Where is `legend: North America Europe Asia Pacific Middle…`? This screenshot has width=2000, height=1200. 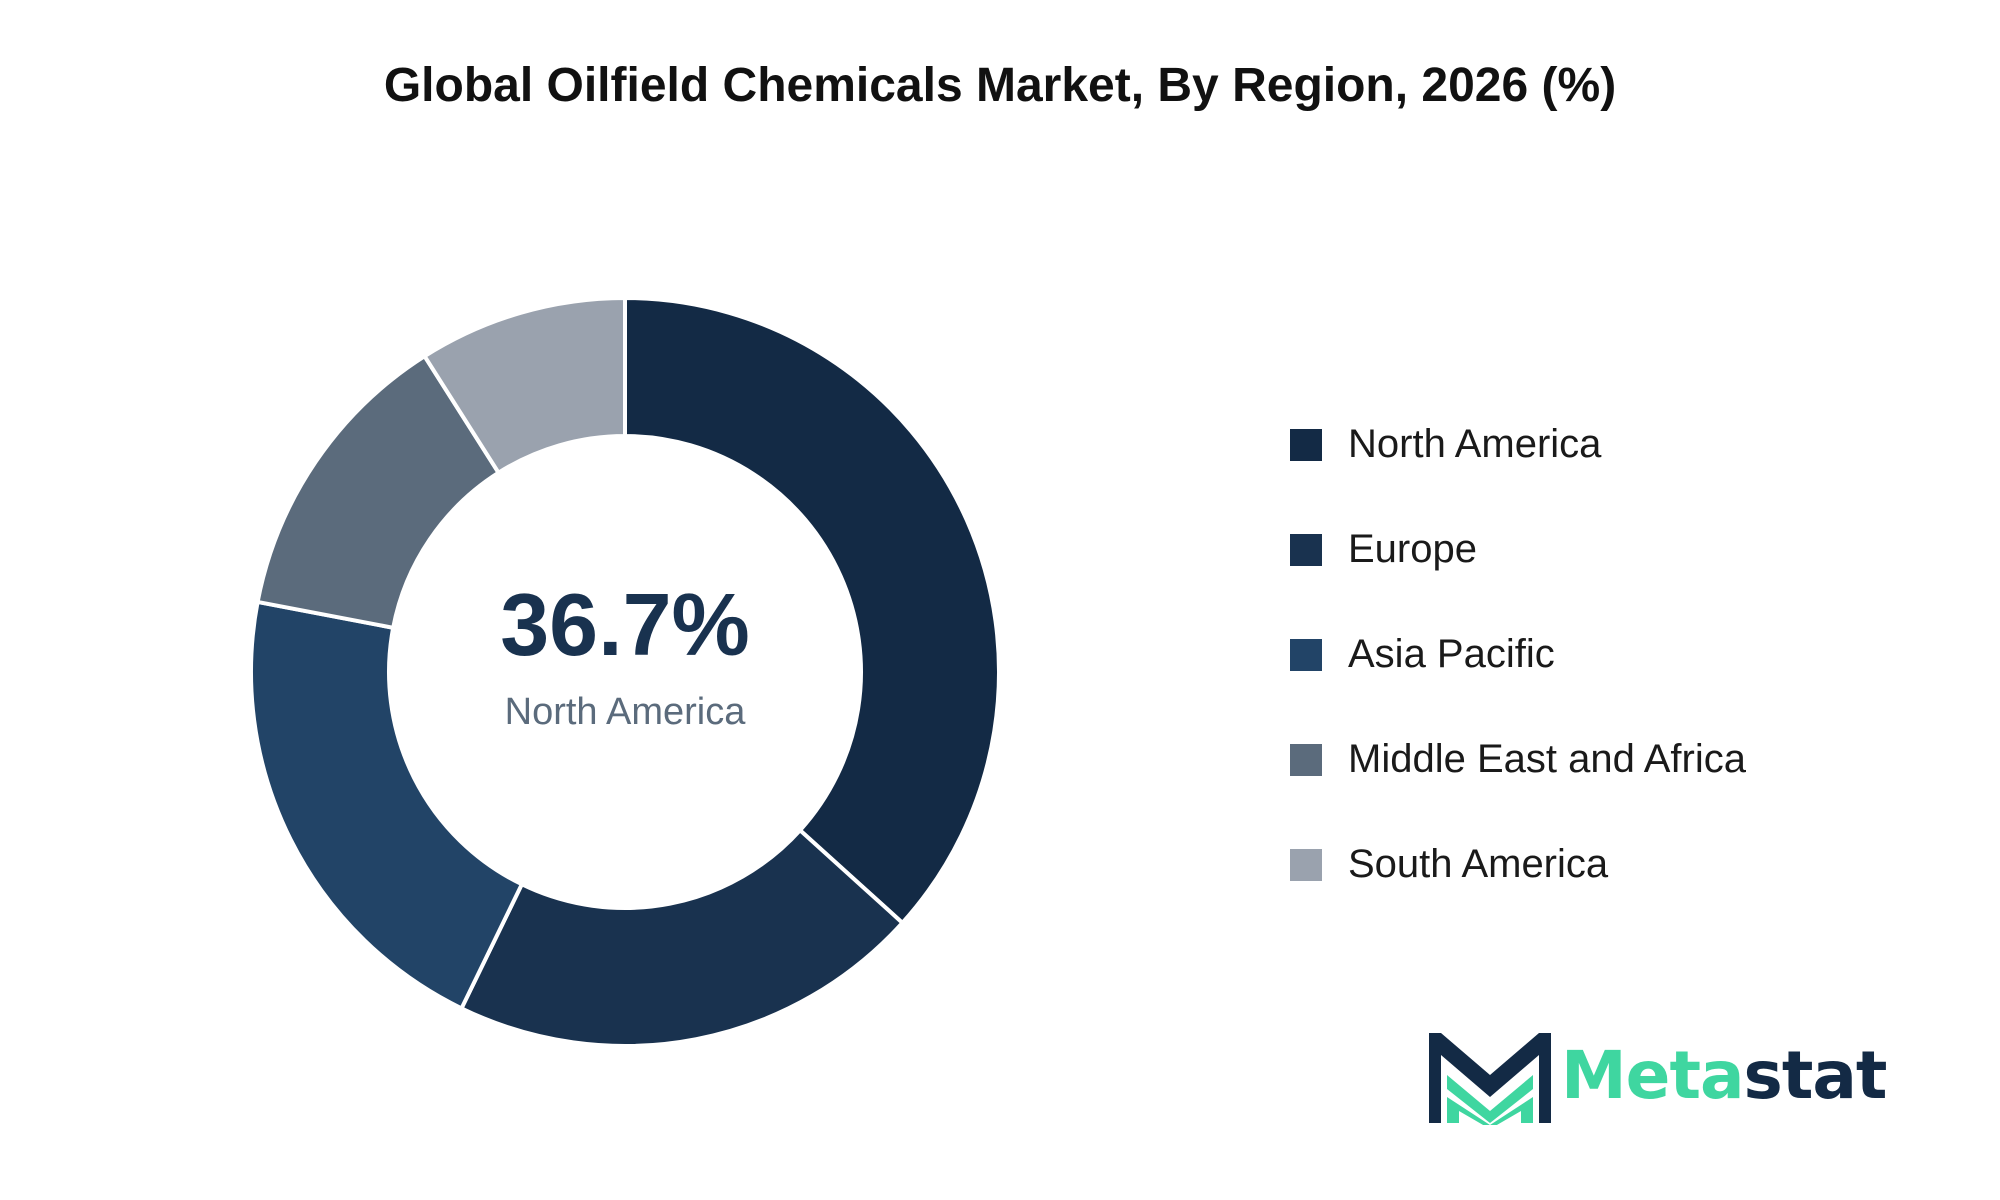 legend: North America Europe Asia Pacific Middle… is located at coordinates (1518, 654).